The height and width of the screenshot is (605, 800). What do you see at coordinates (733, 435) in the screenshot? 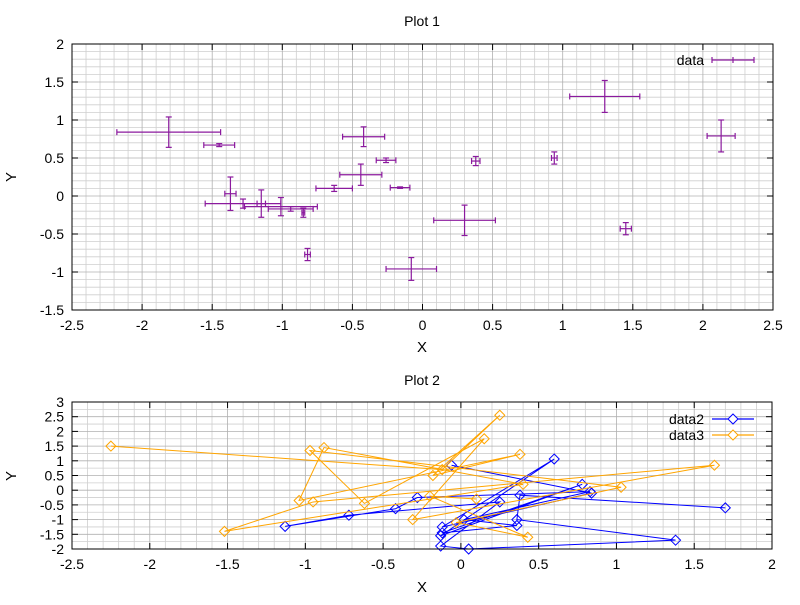
I see `plot-2-legend-marker-data3` at bounding box center [733, 435].